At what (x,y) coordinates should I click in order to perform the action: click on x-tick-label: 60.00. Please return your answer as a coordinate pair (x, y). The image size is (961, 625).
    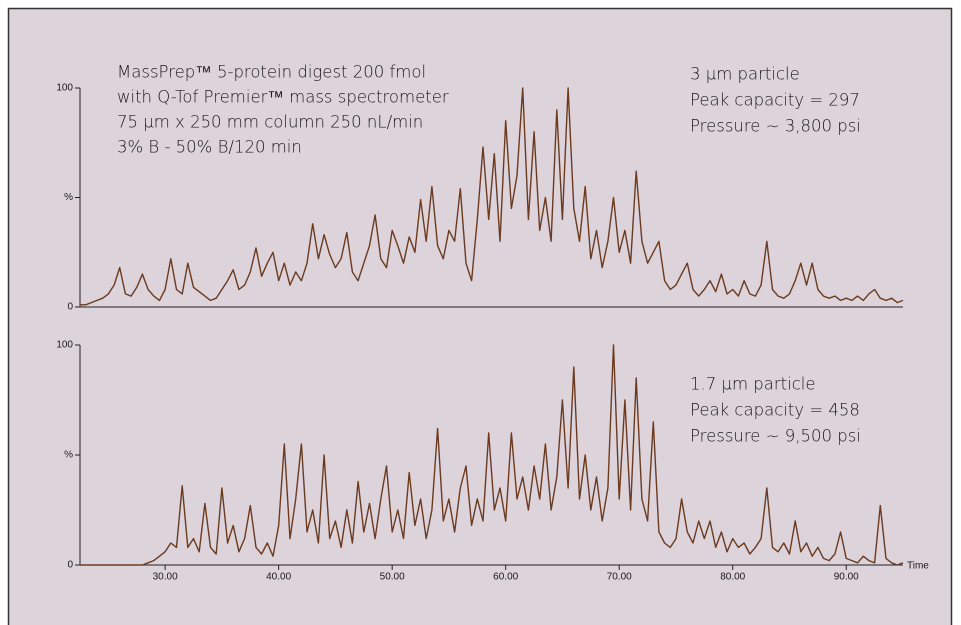
    Looking at the image, I should click on (505, 577).